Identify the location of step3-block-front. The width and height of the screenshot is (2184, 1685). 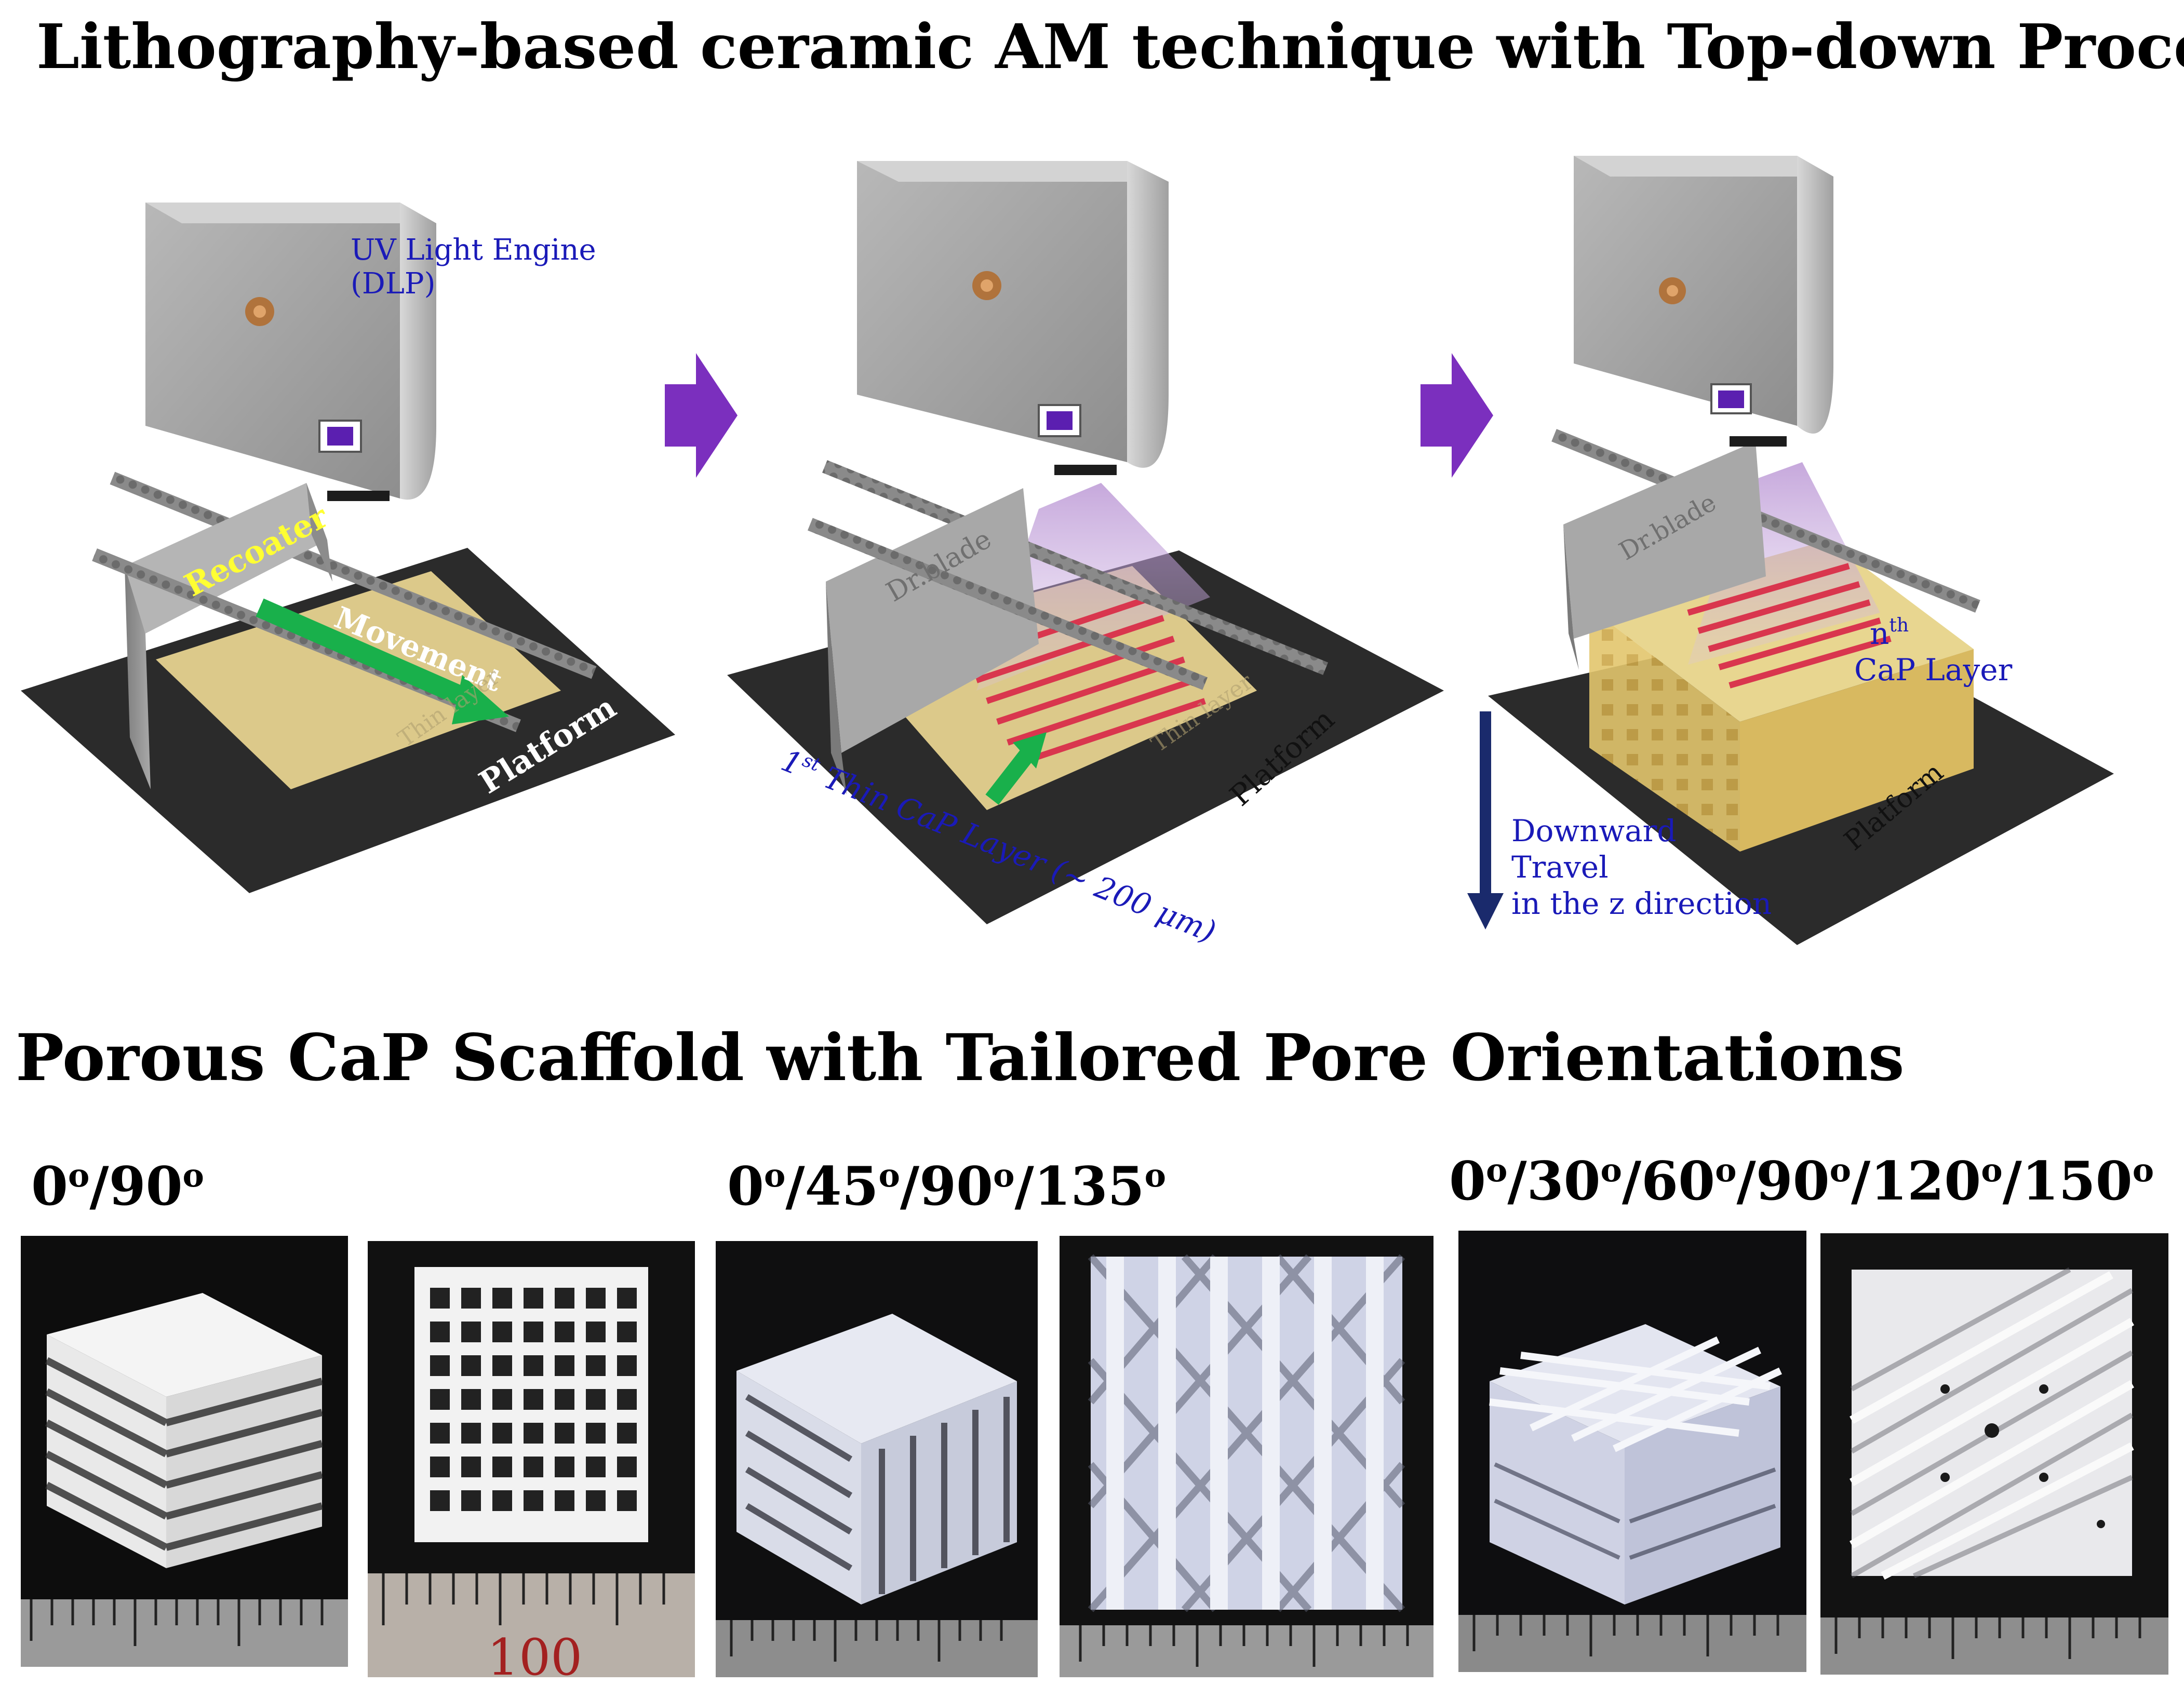
(1664, 730).